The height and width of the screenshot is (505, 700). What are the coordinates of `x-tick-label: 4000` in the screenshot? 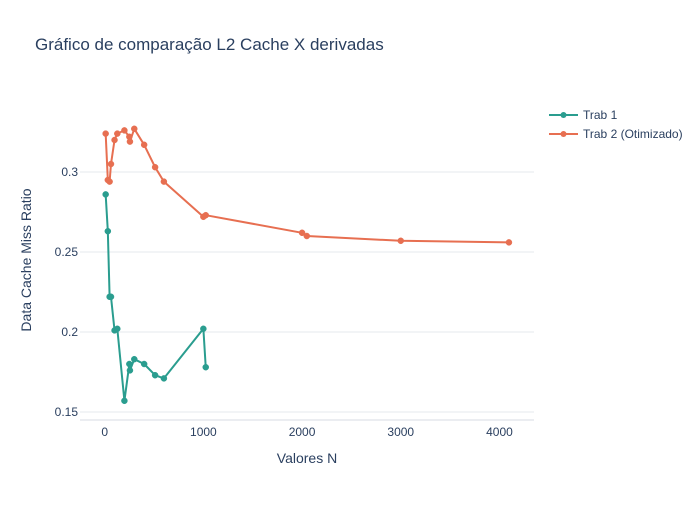 It's located at (499, 432).